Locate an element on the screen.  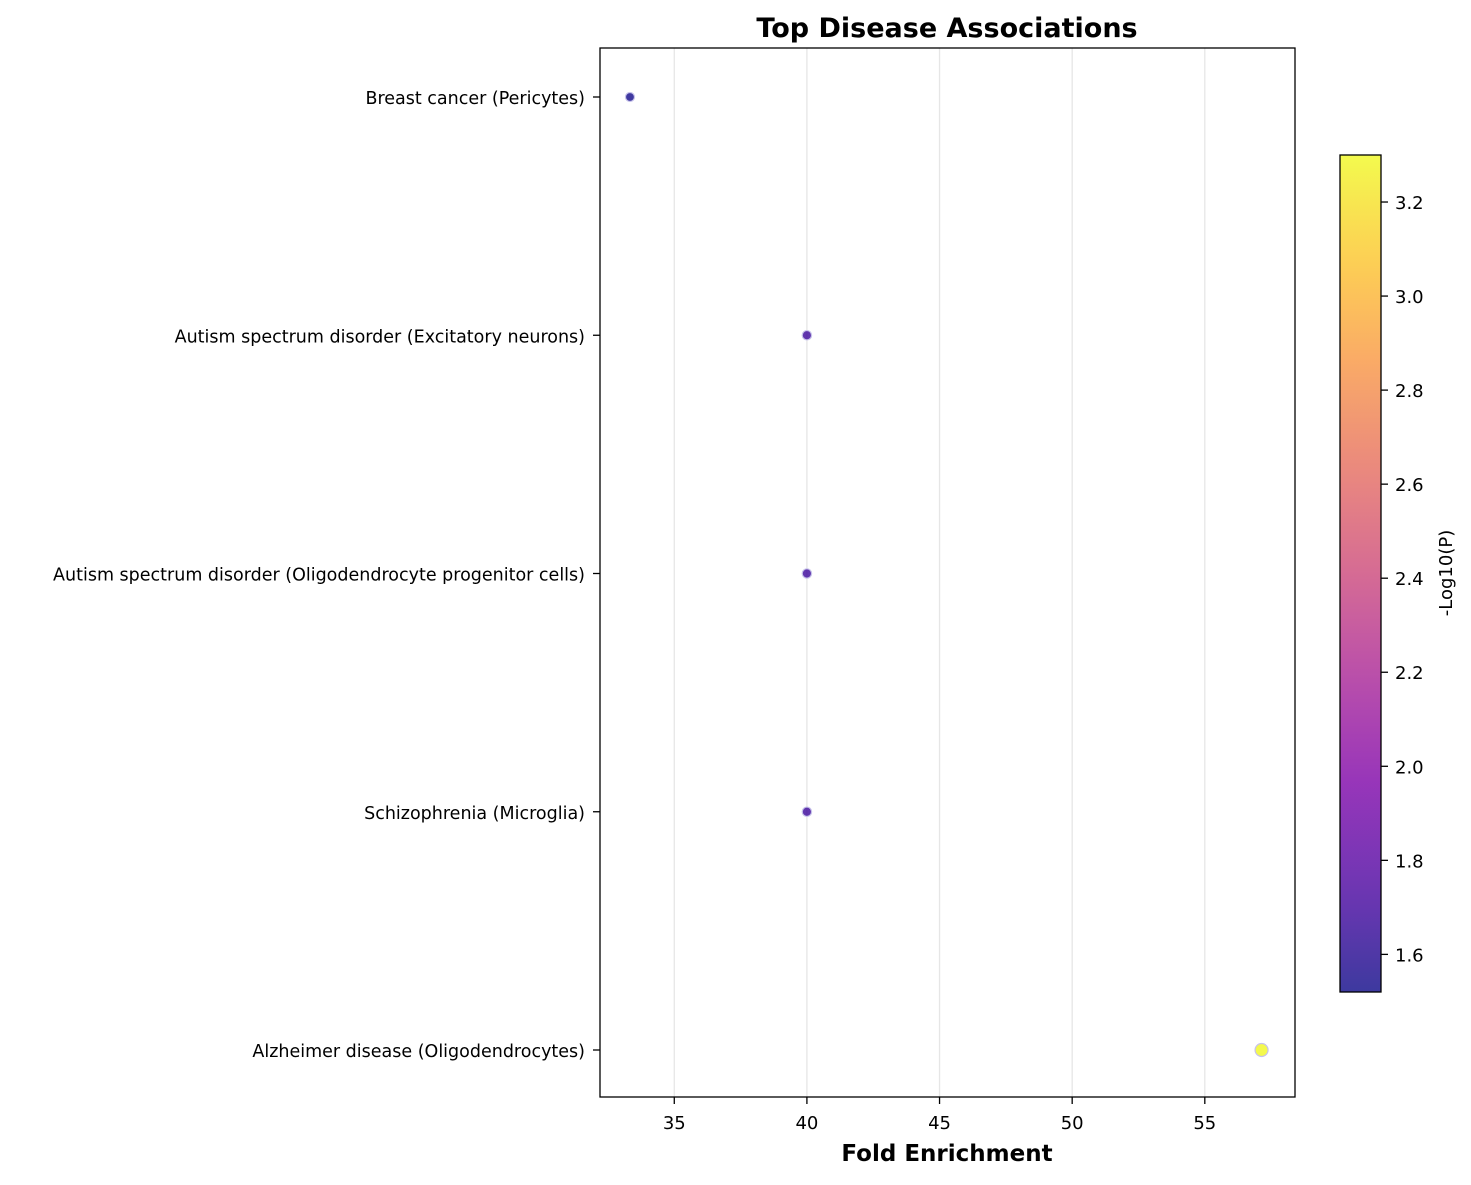
colorbar-tick-label: 2.6 is located at coordinates (1409, 485).